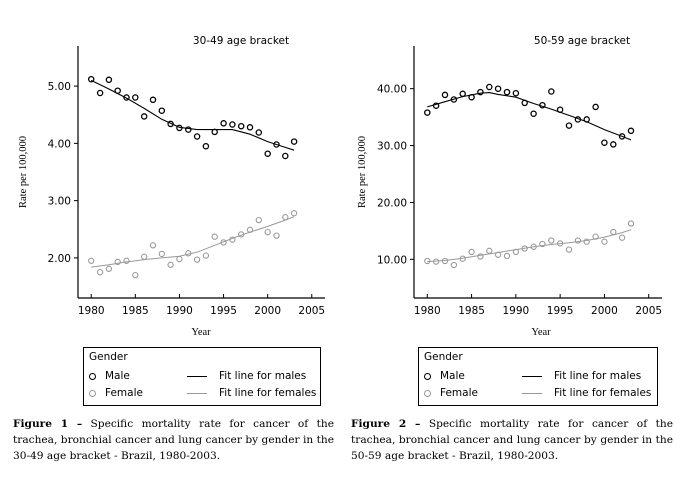 This screenshot has height=480, width=683. I want to click on legend-title: Gender, so click(443, 357).